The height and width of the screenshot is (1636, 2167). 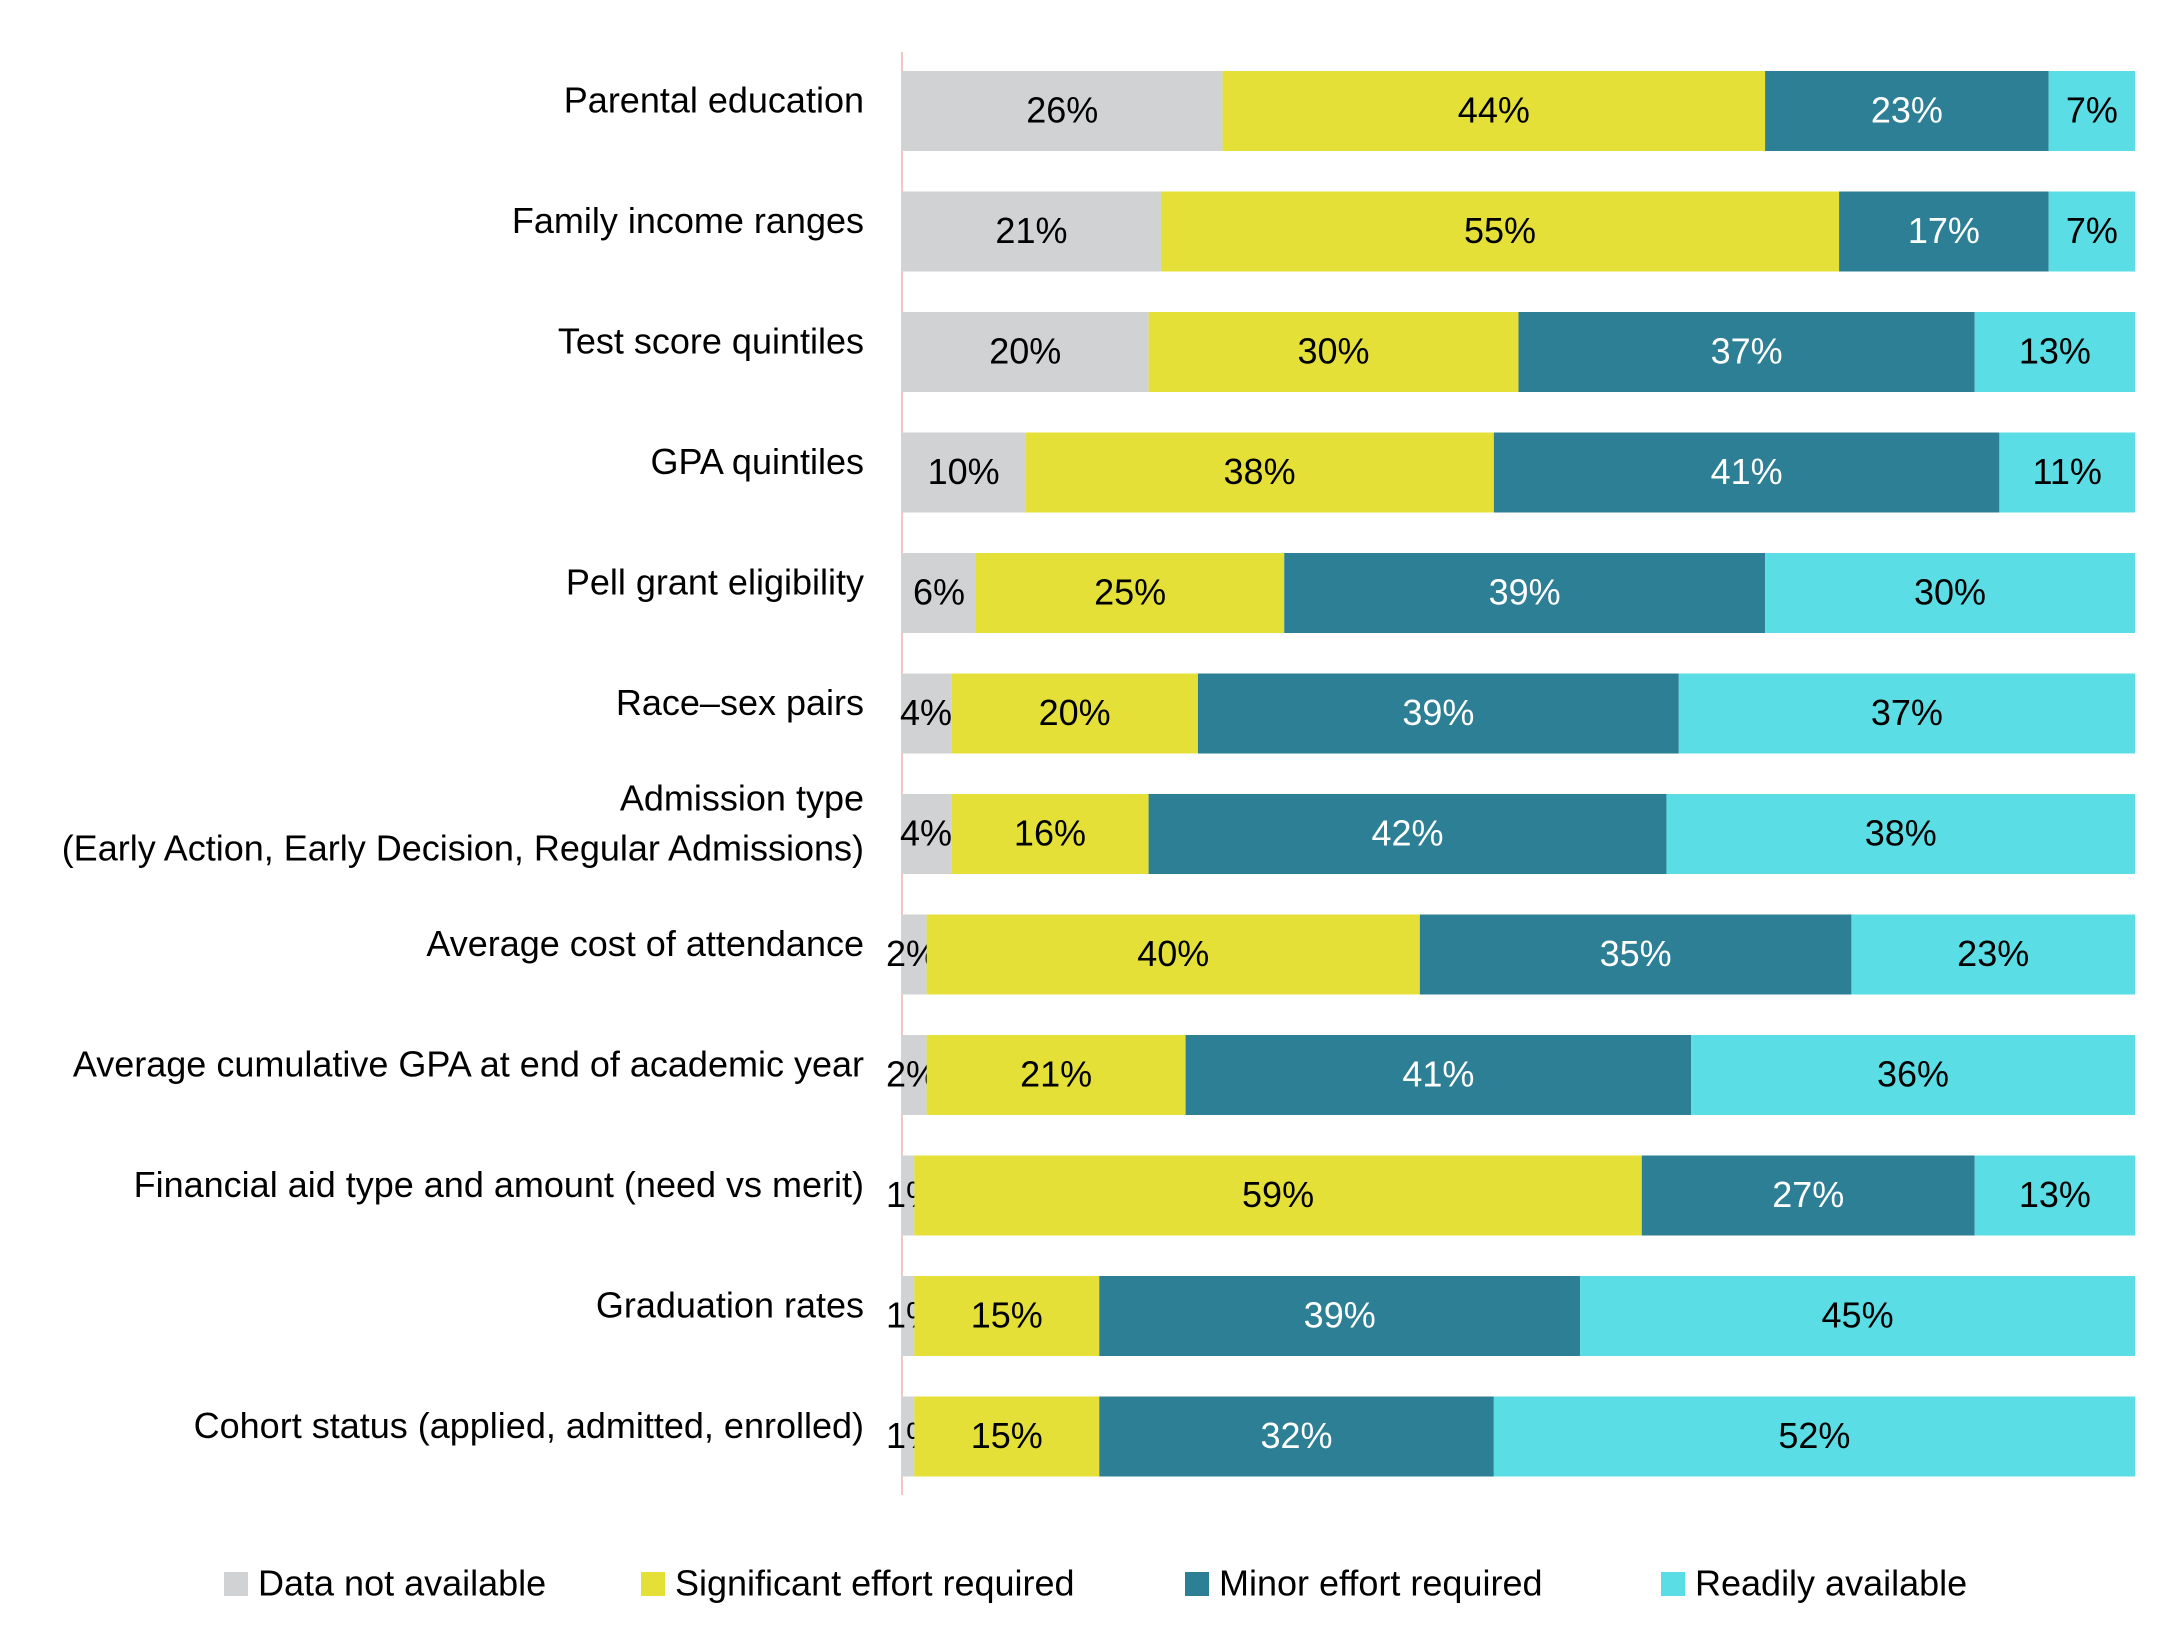 I want to click on value-label-readily-available-financial-aid-type-and-amount-need-vs-merit: 13%, so click(x=2055, y=1194).